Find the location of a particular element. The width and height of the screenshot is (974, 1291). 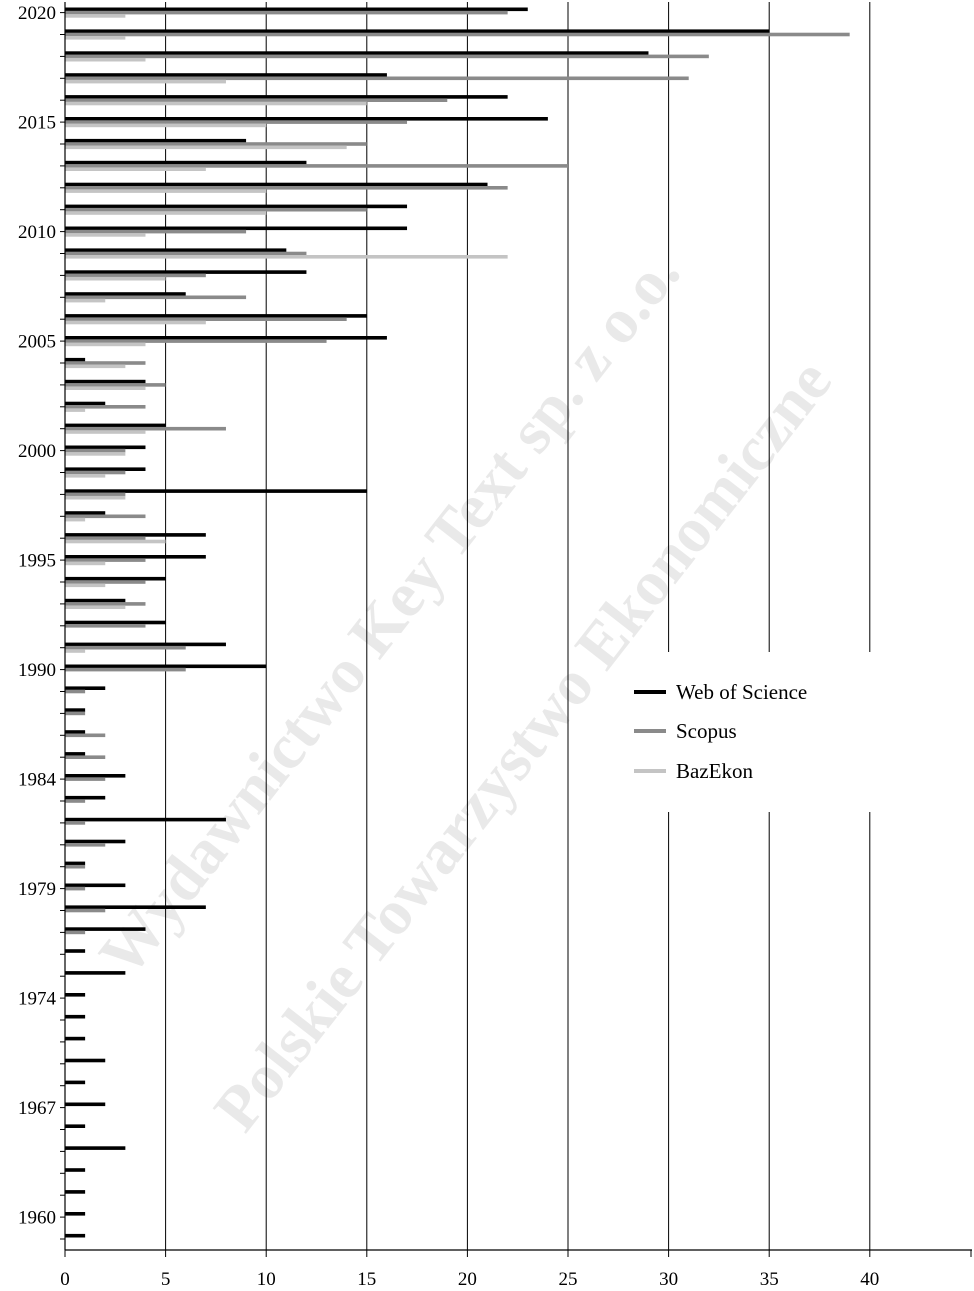

bar-bazekon-1994 is located at coordinates (85, 585).